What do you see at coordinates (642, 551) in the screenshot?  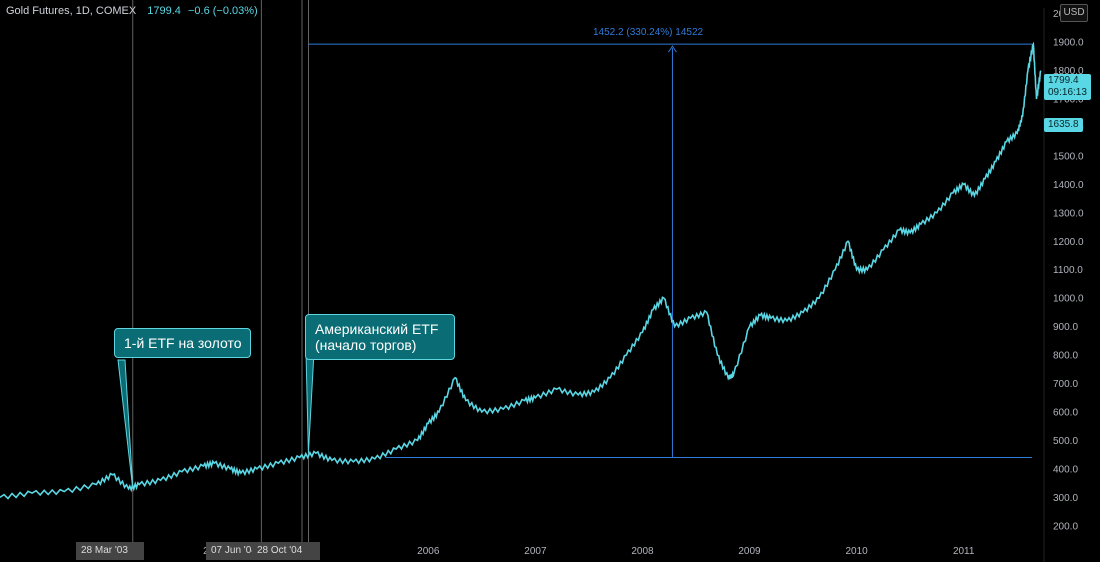 I see `x-tick-label: 2008` at bounding box center [642, 551].